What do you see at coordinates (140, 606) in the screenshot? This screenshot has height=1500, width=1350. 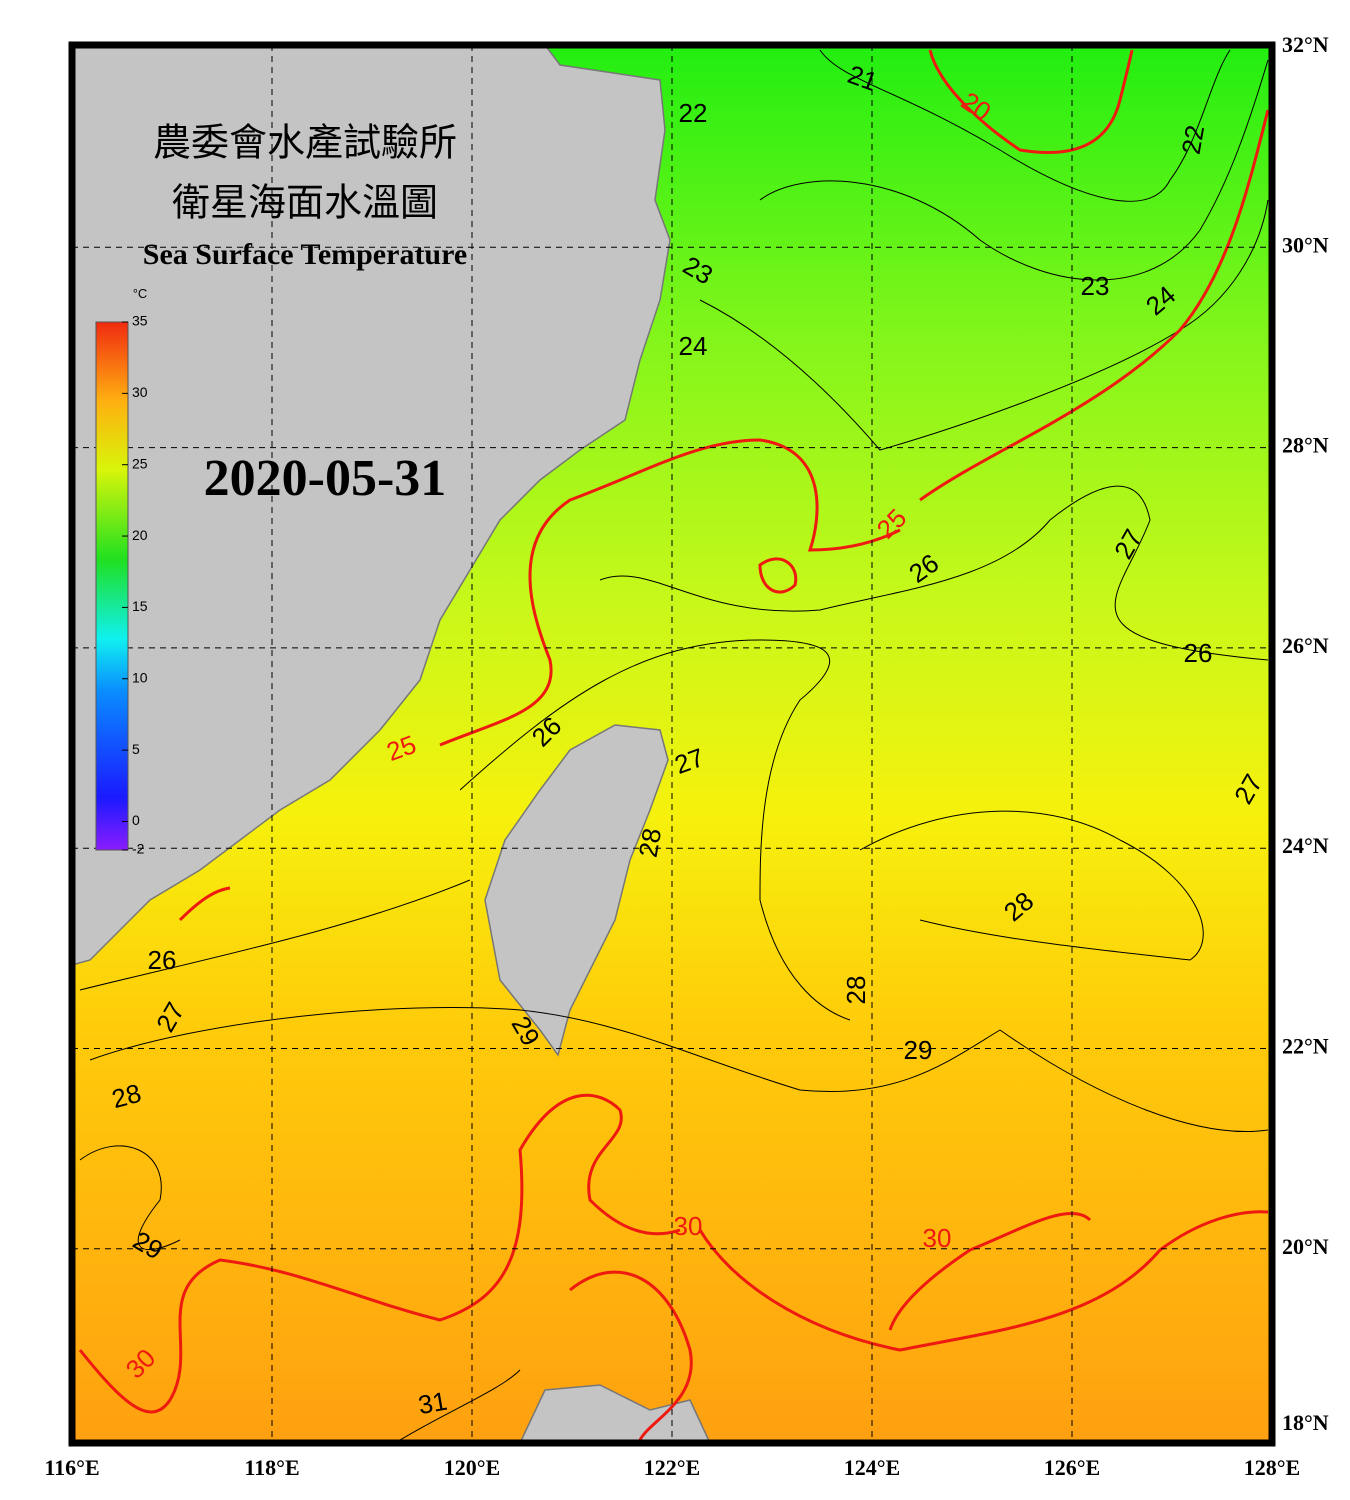 I see `colorbar-tick-label: 15` at bounding box center [140, 606].